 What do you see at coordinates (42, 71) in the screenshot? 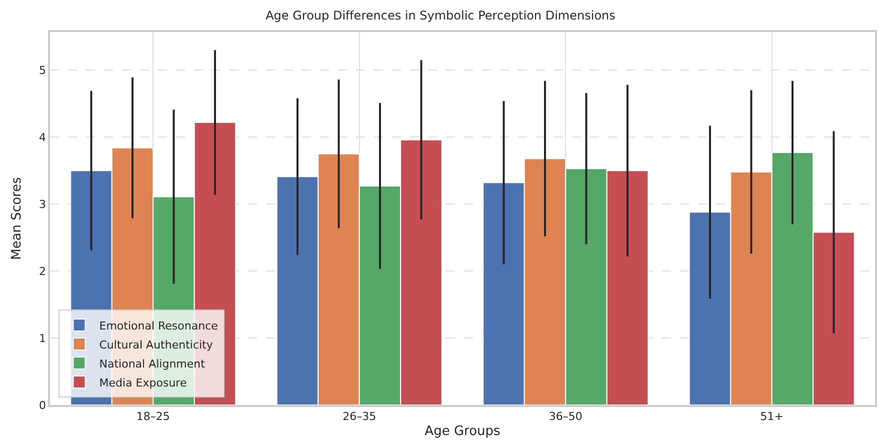
I see `y-tick-label: 5` at bounding box center [42, 71].